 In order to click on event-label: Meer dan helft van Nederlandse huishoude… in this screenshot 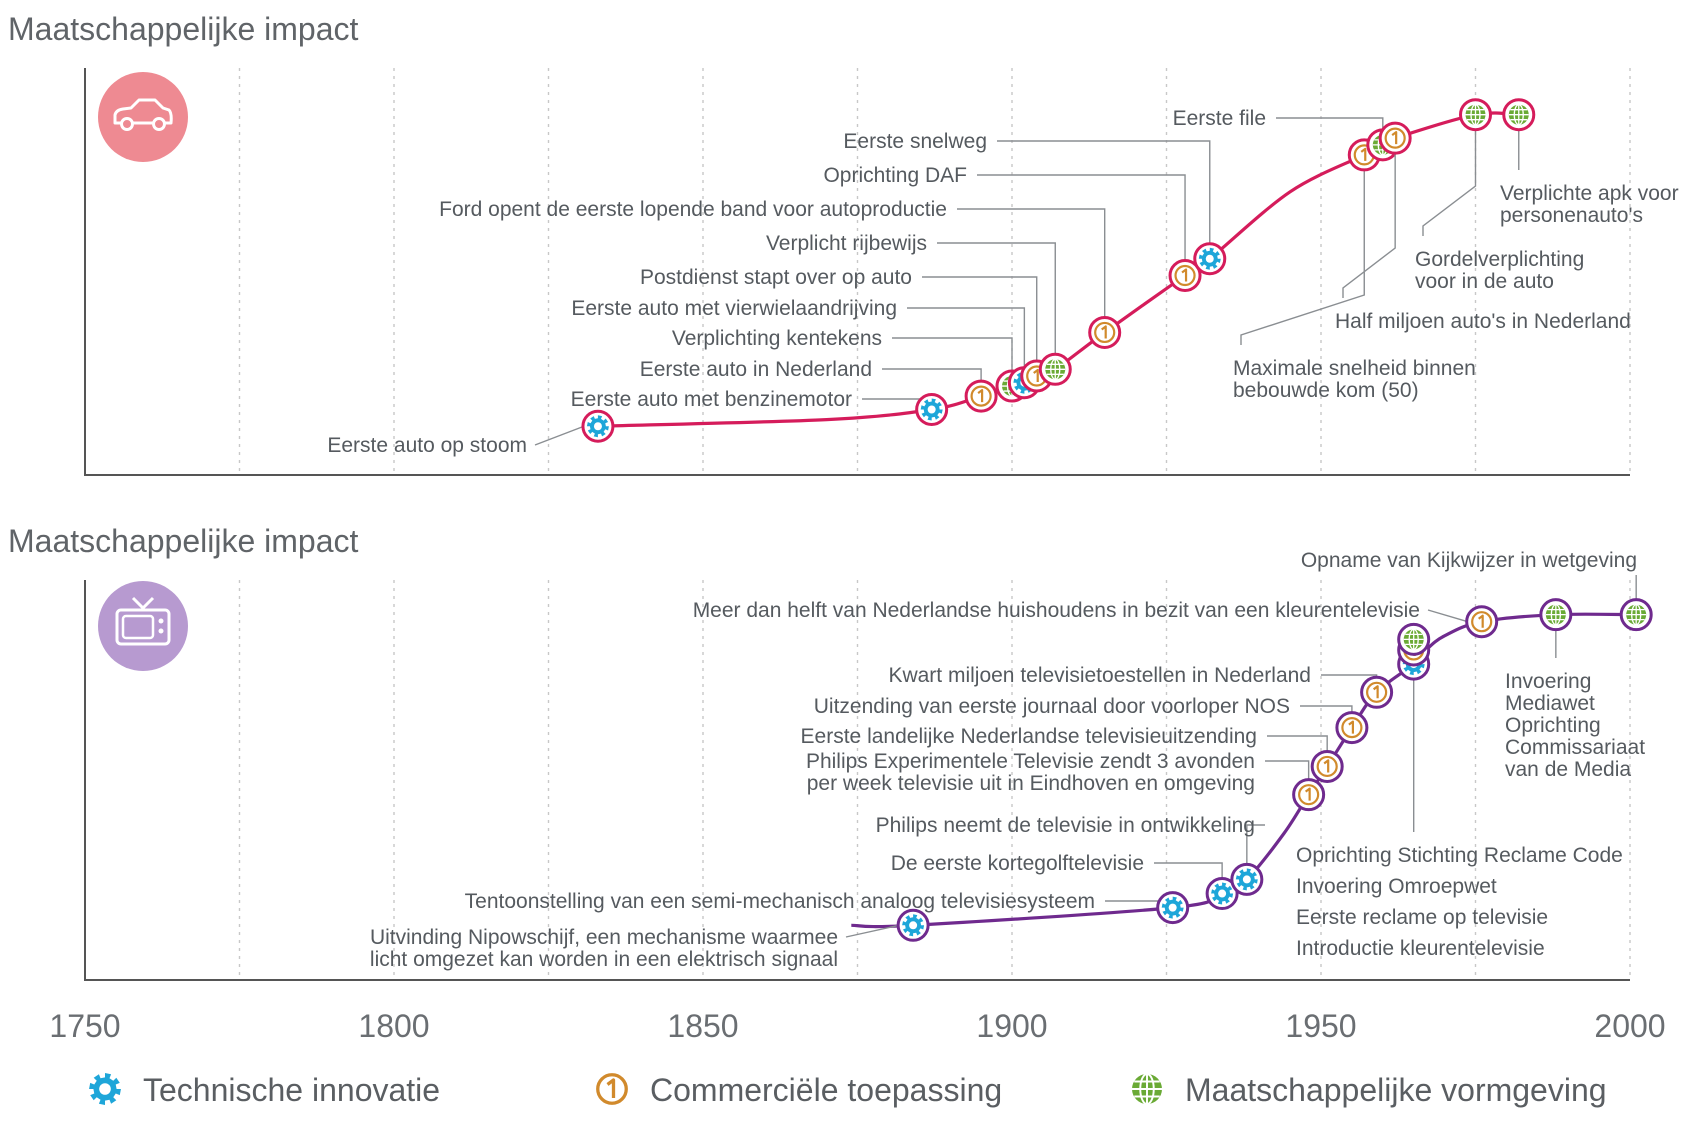, I will do `click(1056, 610)`.